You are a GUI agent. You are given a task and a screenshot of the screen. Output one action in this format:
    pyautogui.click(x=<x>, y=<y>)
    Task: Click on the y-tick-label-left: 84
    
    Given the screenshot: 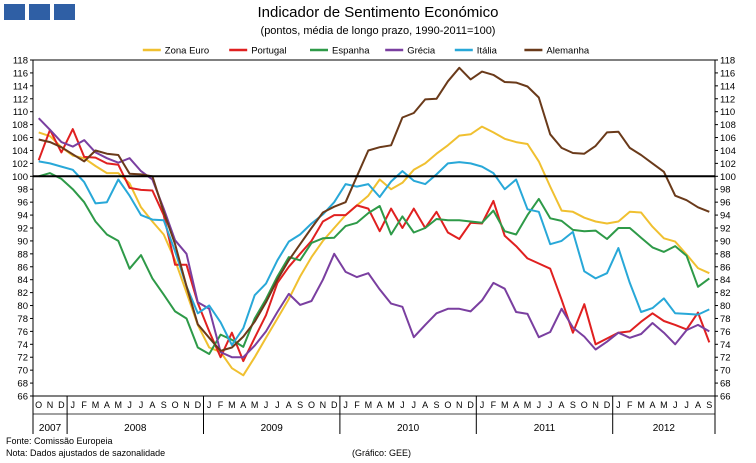 What is the action you would take?
    pyautogui.click(x=22, y=280)
    